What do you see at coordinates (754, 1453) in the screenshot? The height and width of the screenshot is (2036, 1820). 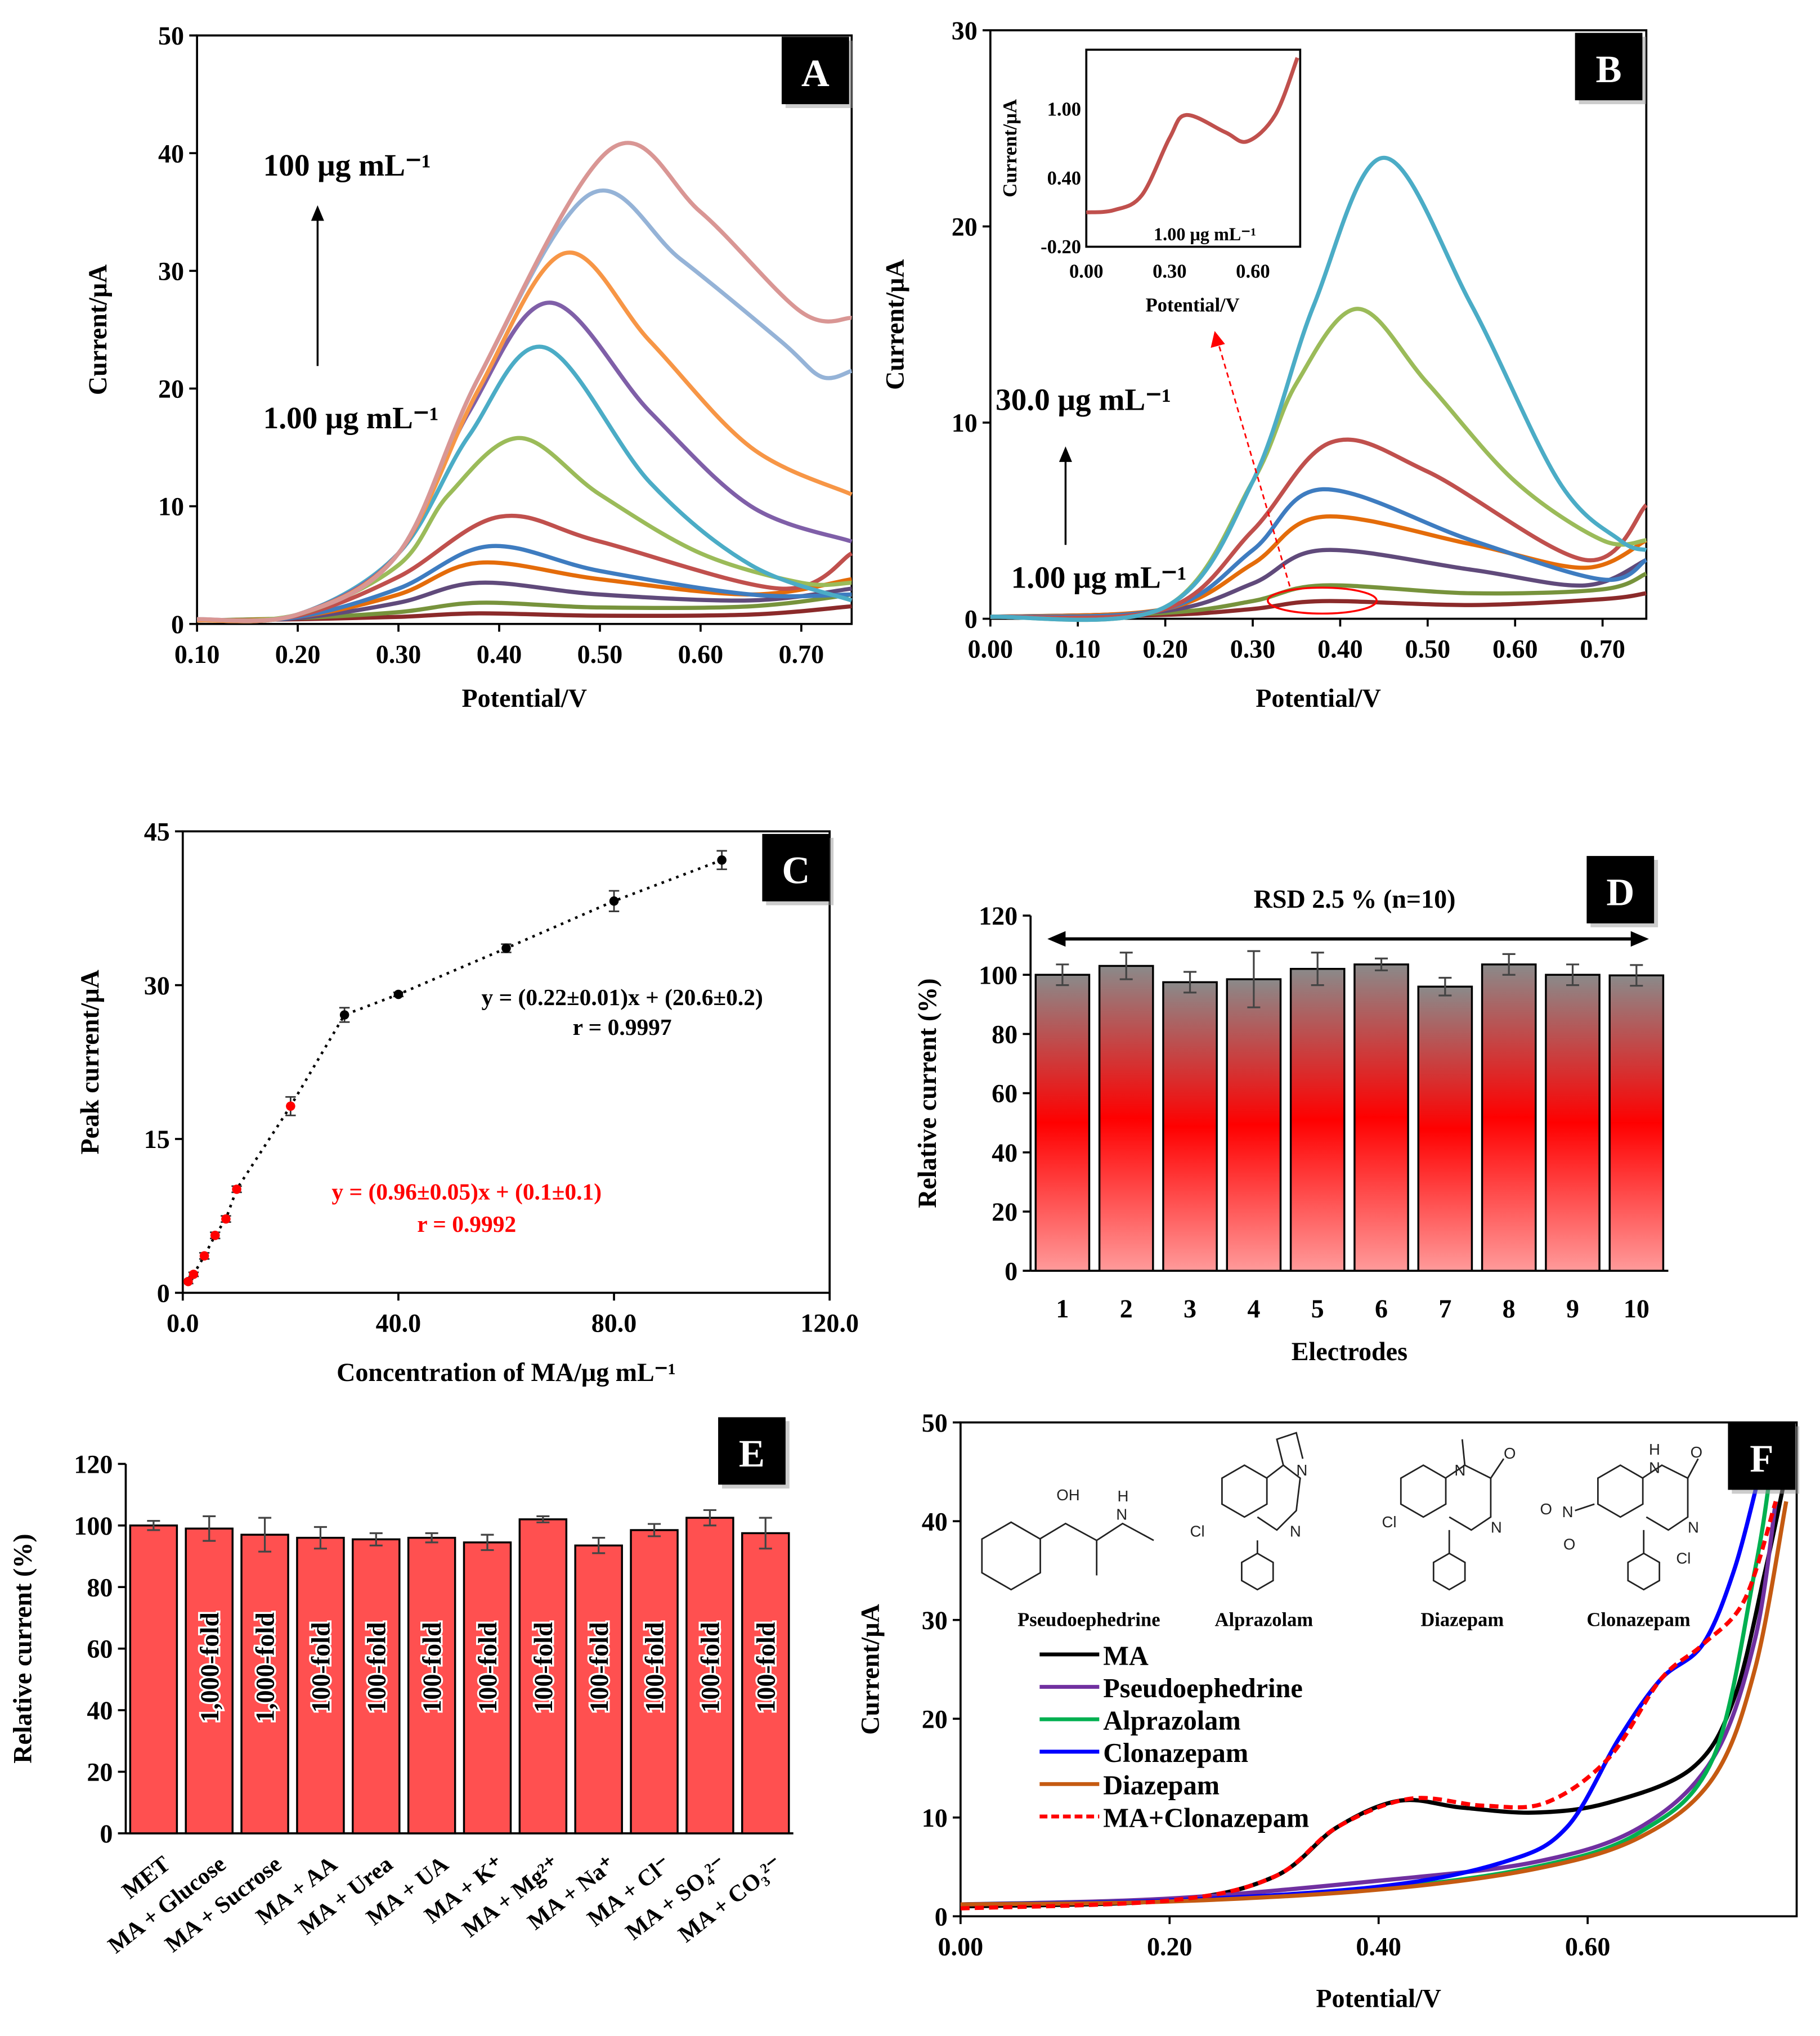 I see `panel-label-E: E` at bounding box center [754, 1453].